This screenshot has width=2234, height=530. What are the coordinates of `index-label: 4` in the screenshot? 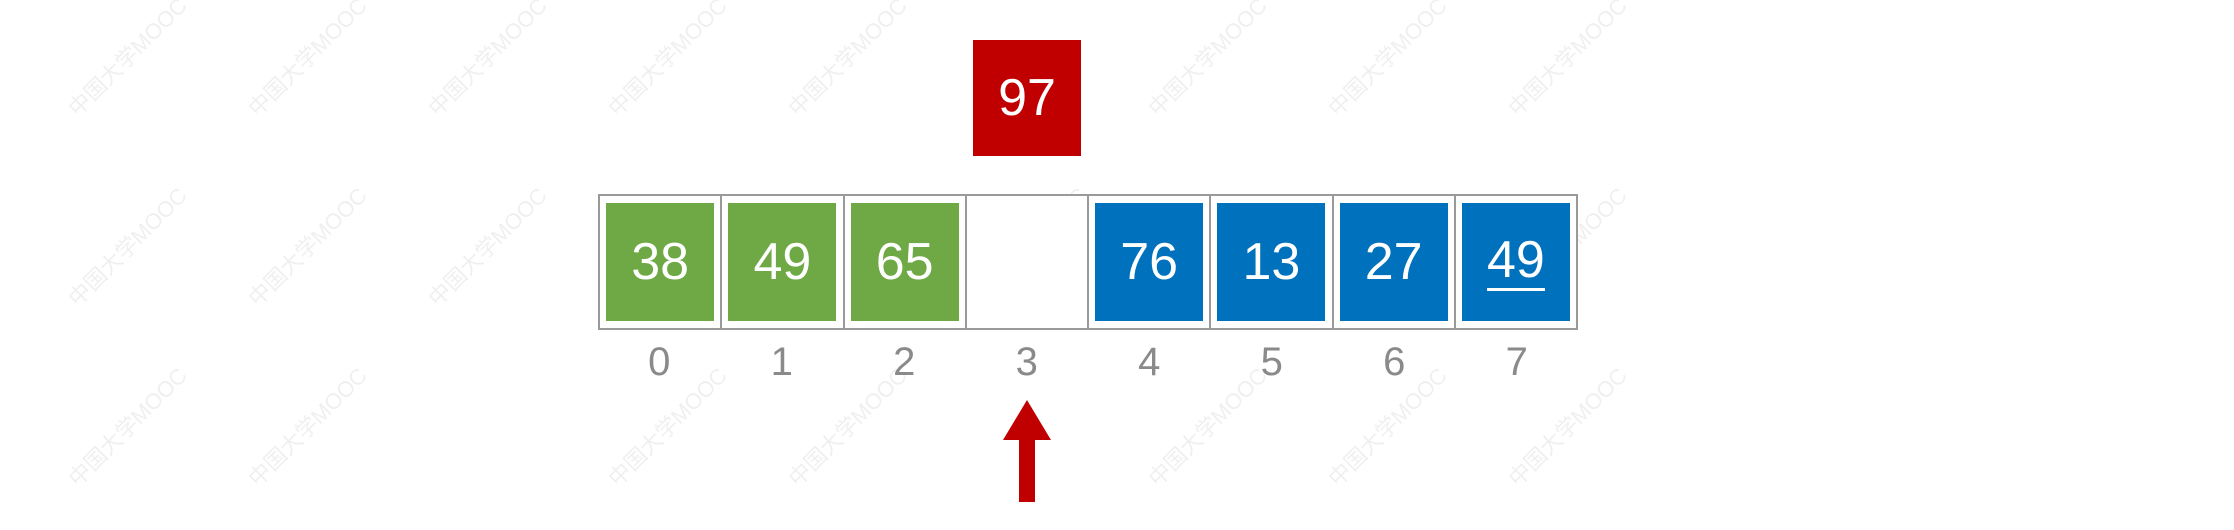 It's located at (1149, 362).